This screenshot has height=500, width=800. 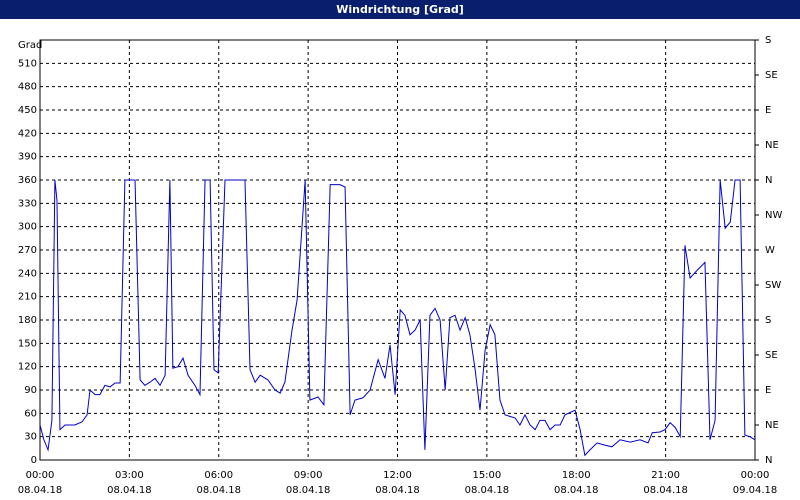 I want to click on y-tick-label: 60, so click(x=30, y=413).